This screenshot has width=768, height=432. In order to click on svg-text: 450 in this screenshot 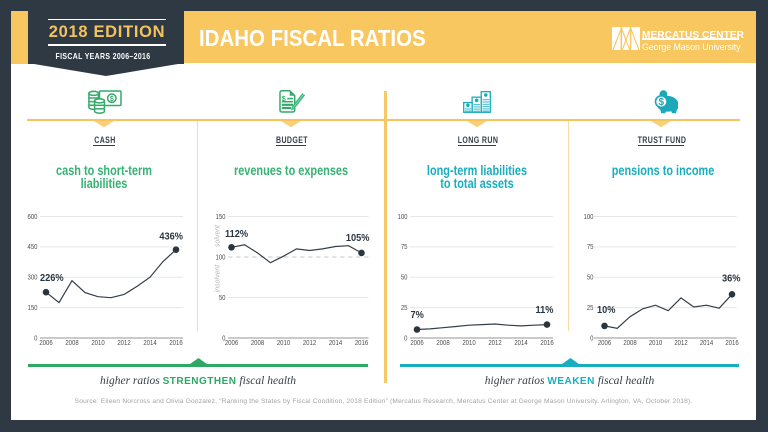, I will do `click(32, 248)`.